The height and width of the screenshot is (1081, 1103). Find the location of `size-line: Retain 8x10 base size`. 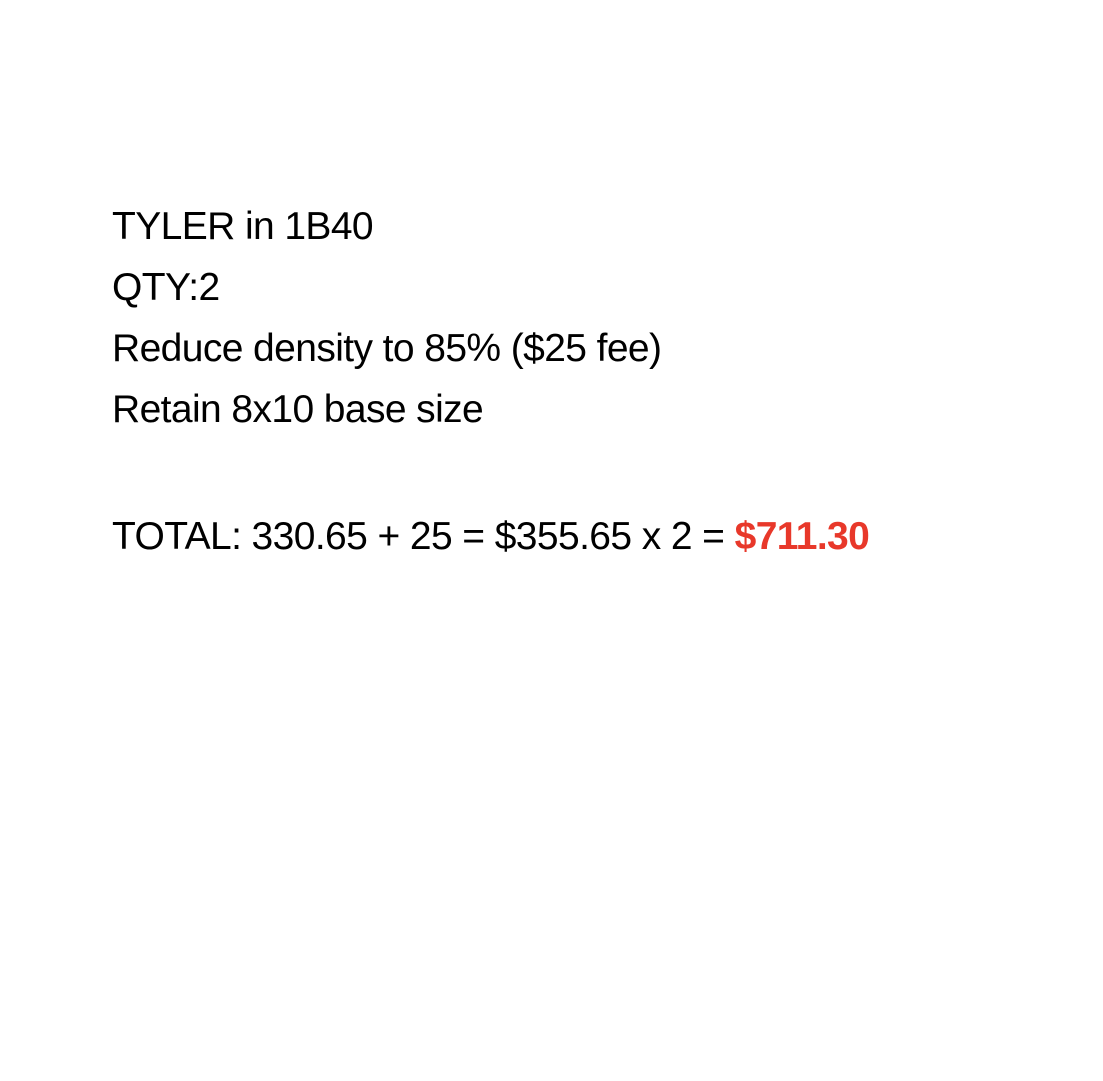

size-line: Retain 8x10 base size is located at coordinates (298, 409).